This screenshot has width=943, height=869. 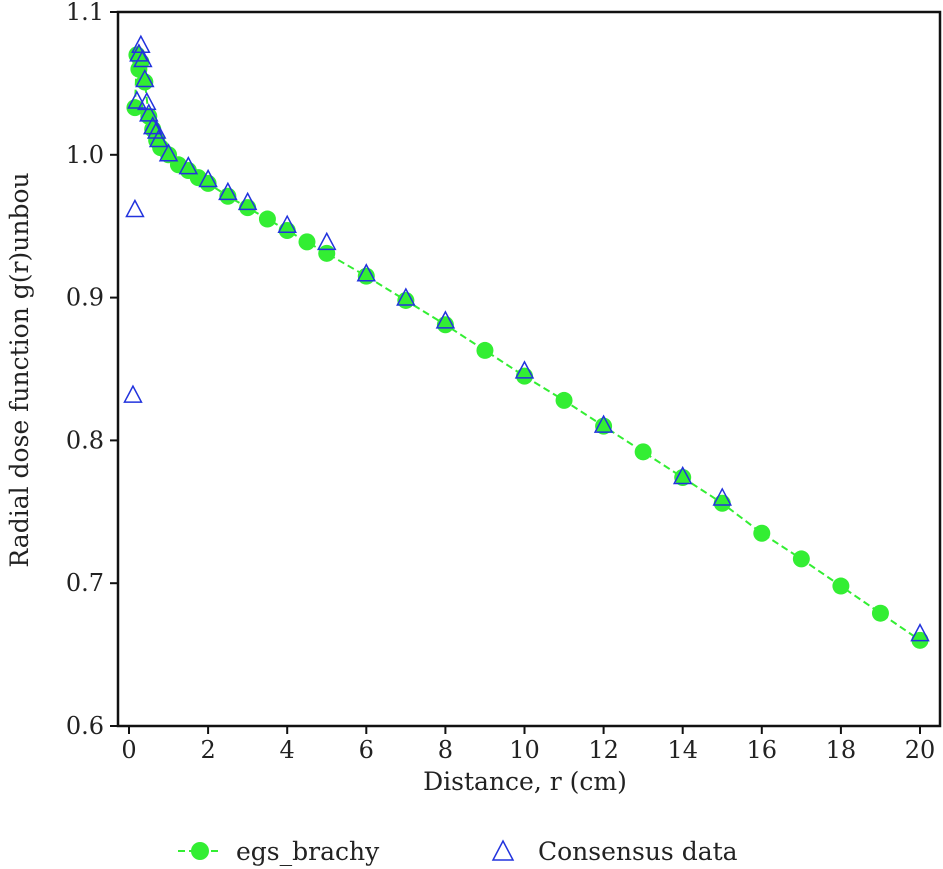 What do you see at coordinates (85, 440) in the screenshot?
I see `y-tick-label: 0.8` at bounding box center [85, 440].